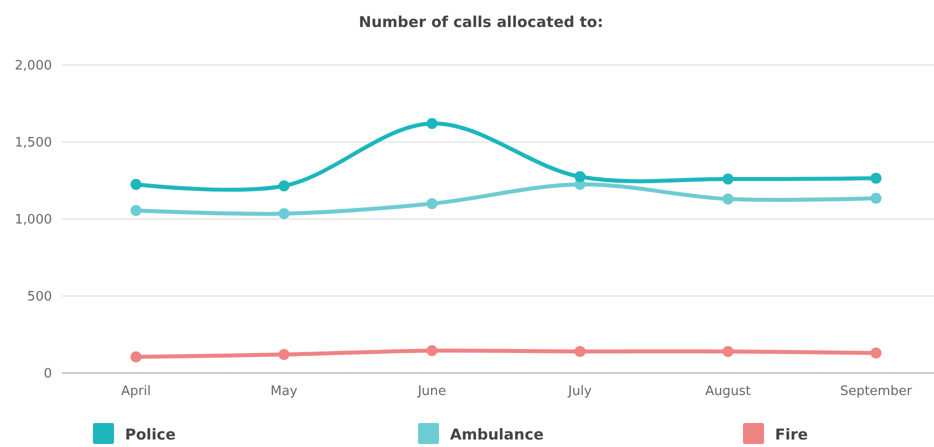 Image resolution: width=934 pixels, height=447 pixels. What do you see at coordinates (33, 143) in the screenshot?
I see `y-tick-label: 1,500` at bounding box center [33, 143].